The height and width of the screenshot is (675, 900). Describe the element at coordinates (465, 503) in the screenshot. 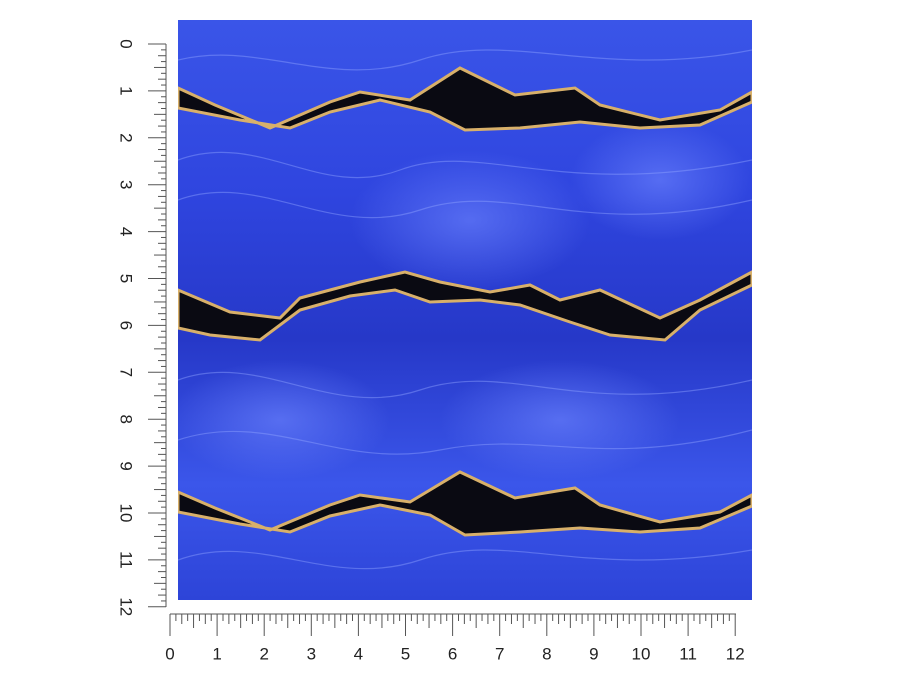

I see `vein-bottom` at that location.